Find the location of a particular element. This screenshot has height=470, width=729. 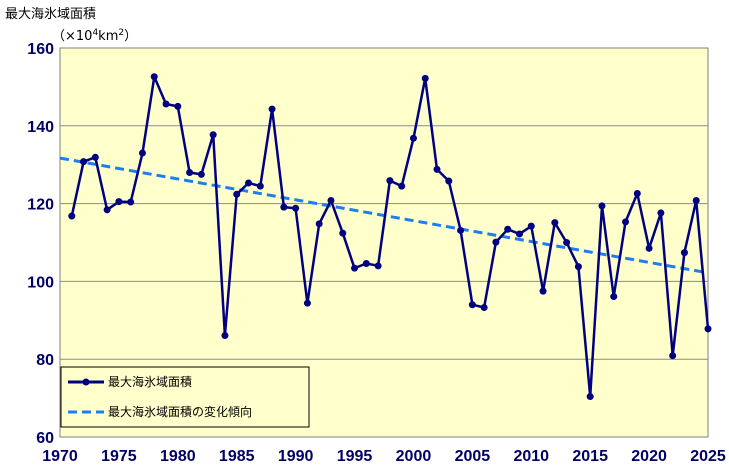

legend-series-marker is located at coordinates (86, 382).